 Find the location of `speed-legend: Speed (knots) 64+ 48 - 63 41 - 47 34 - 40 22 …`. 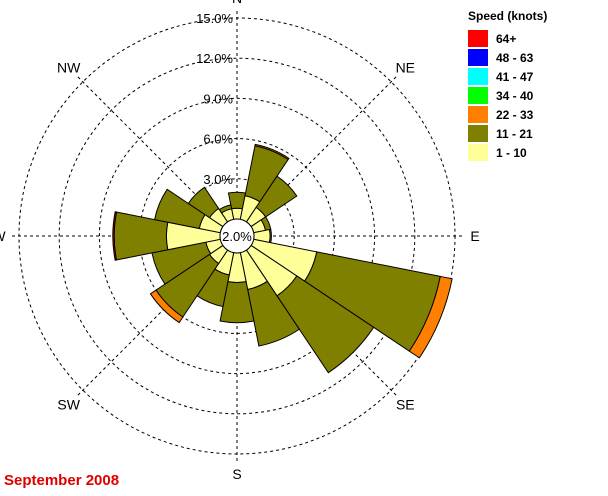

speed-legend: Speed (knots) 64+ 48 - 63 41 - 47 34 - 40 22 … is located at coordinates (507, 85).